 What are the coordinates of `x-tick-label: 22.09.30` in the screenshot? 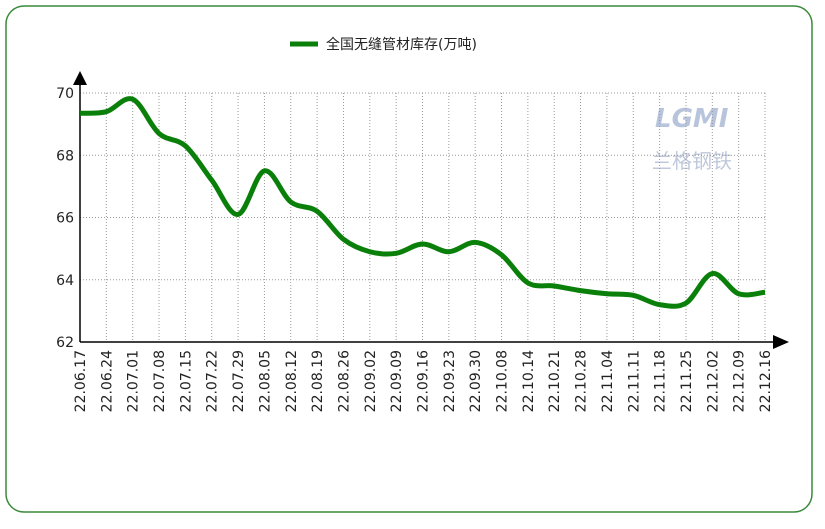 It's located at (476, 381).